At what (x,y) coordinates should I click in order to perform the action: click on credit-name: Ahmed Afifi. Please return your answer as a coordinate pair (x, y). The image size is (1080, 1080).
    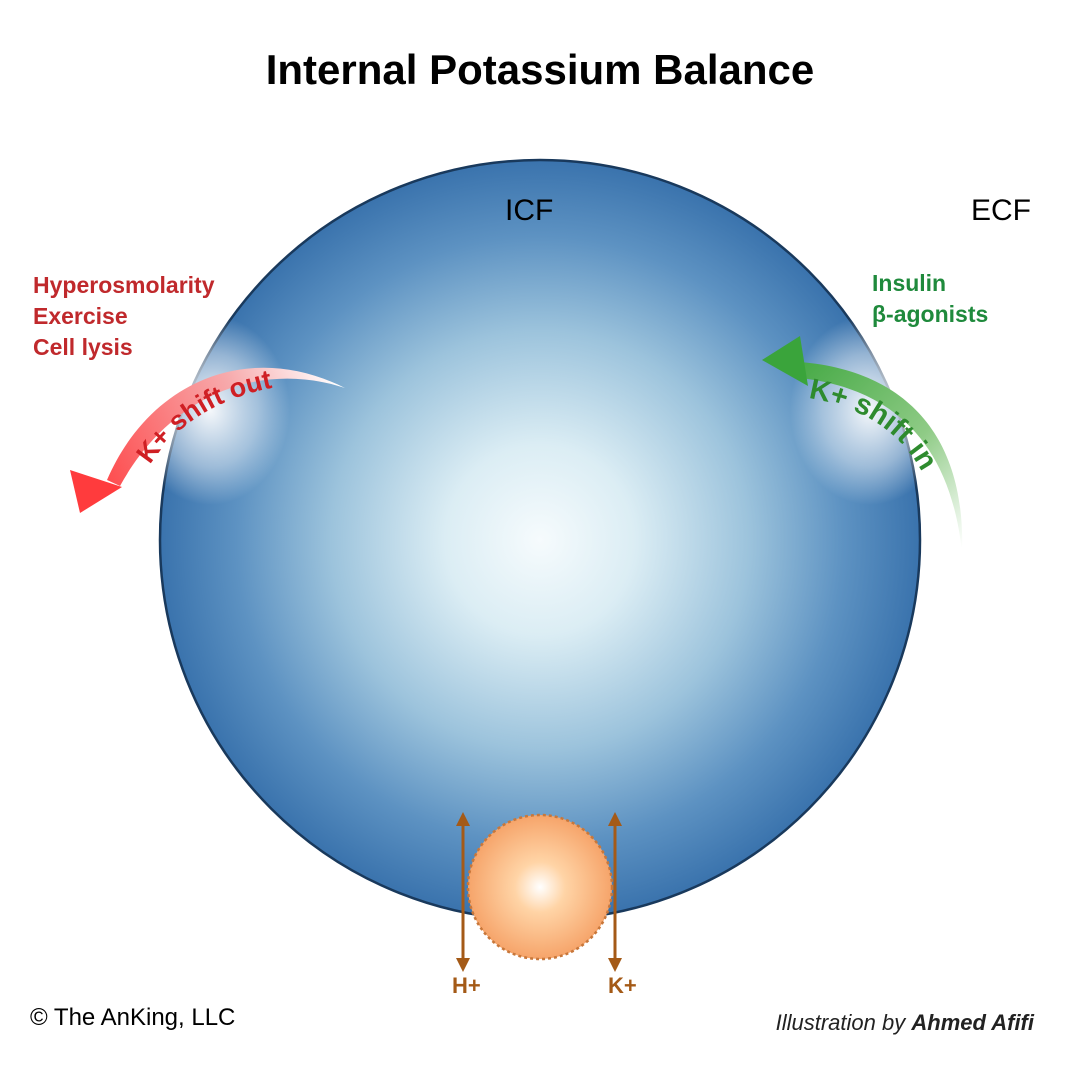
    Looking at the image, I should click on (972, 1022).